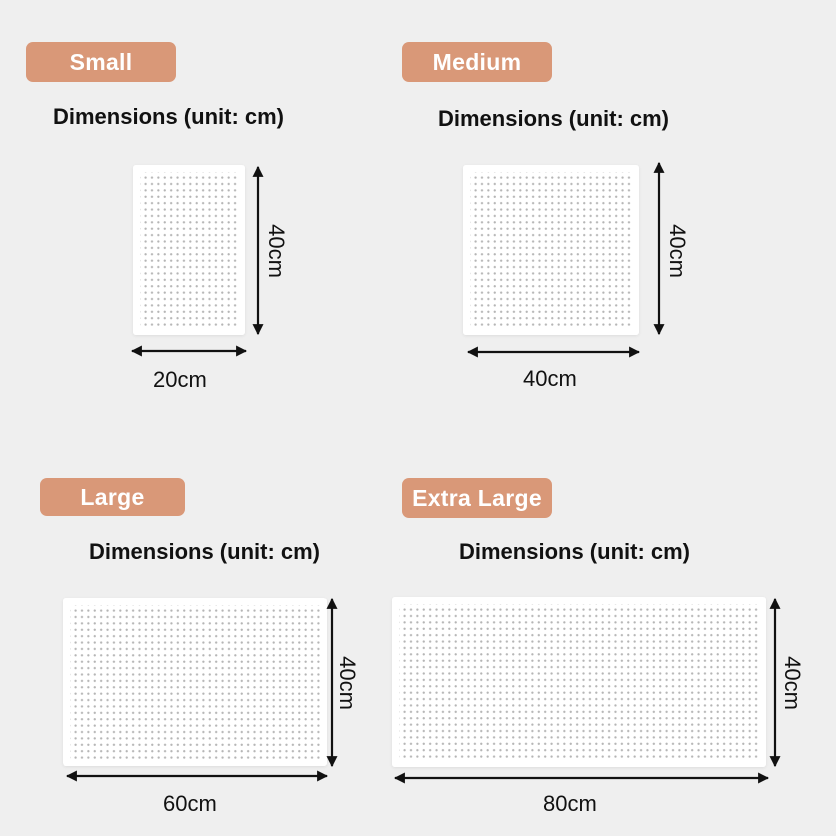  Describe the element at coordinates (575, 551) in the screenshot. I see `dimensions-heading-extra-large: Dimensions (unit: cm)` at that location.